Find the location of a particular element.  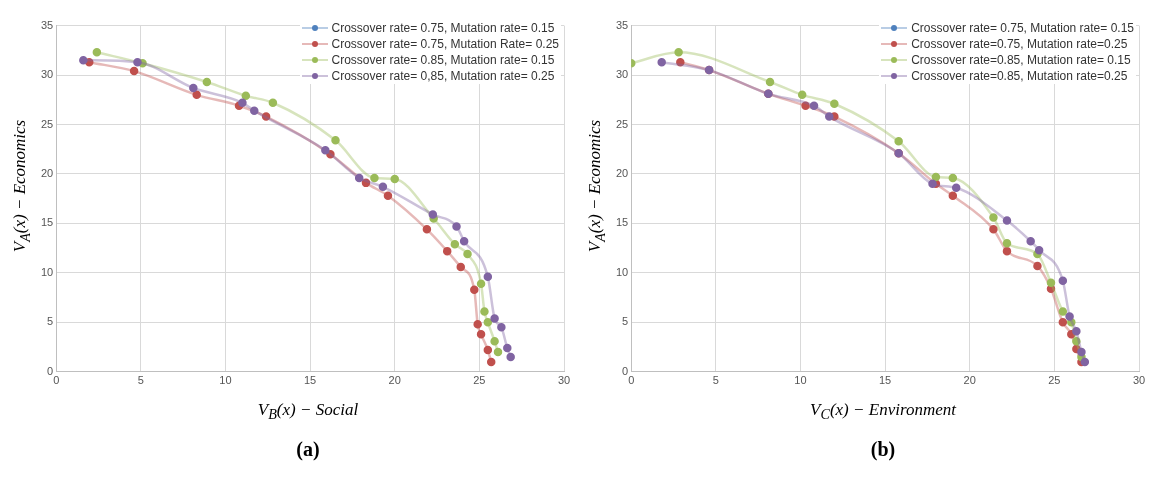

x-axis-title: V$_{C}$(x) − Environment is located at coordinates (883, 412).